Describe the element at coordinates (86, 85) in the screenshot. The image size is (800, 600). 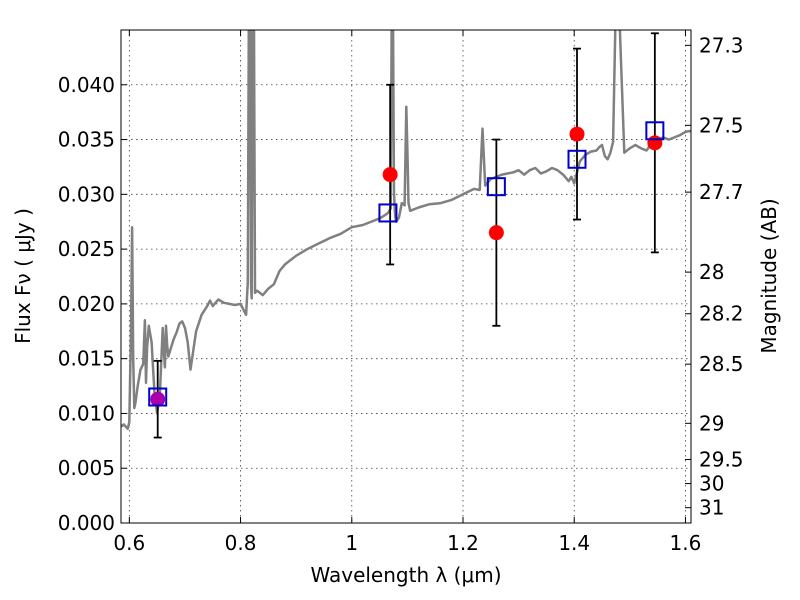
I see `y-tick-label: 0.040` at that location.